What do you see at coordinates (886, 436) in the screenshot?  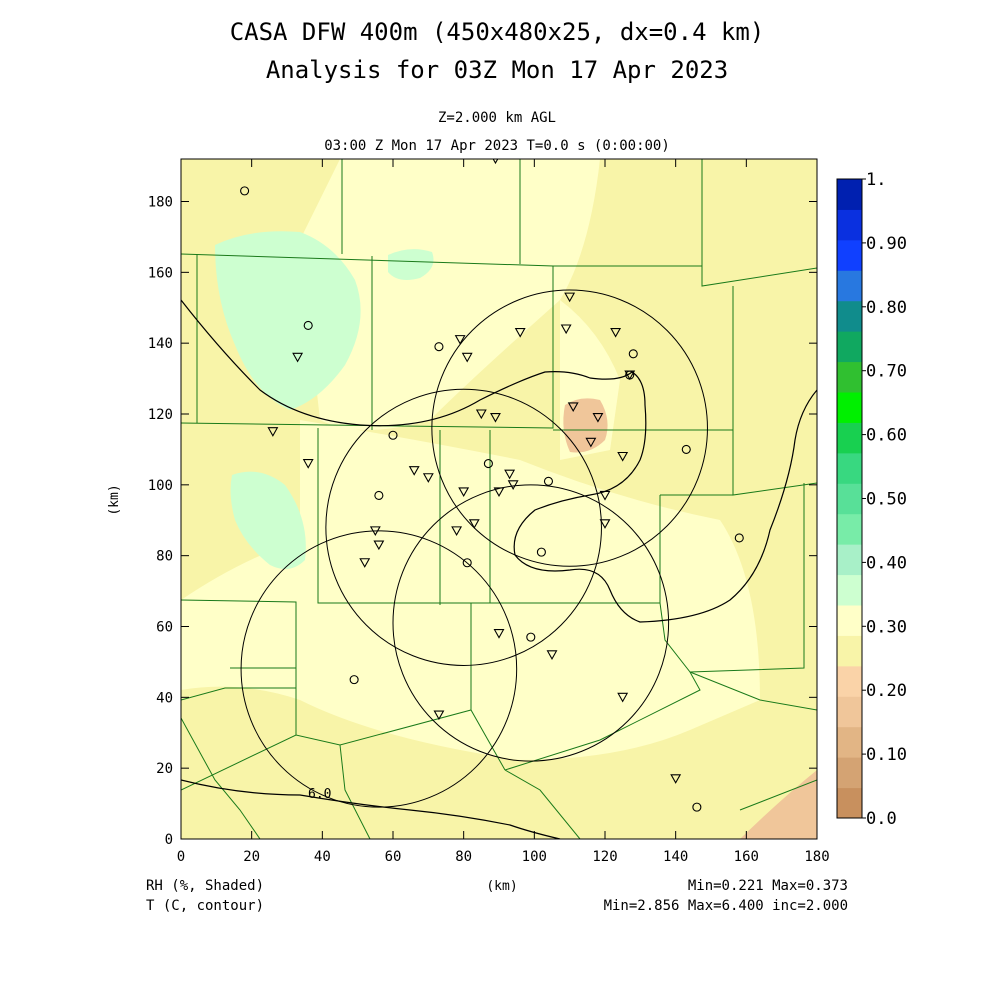 I see `colorbar-label: 0.60` at bounding box center [886, 436].